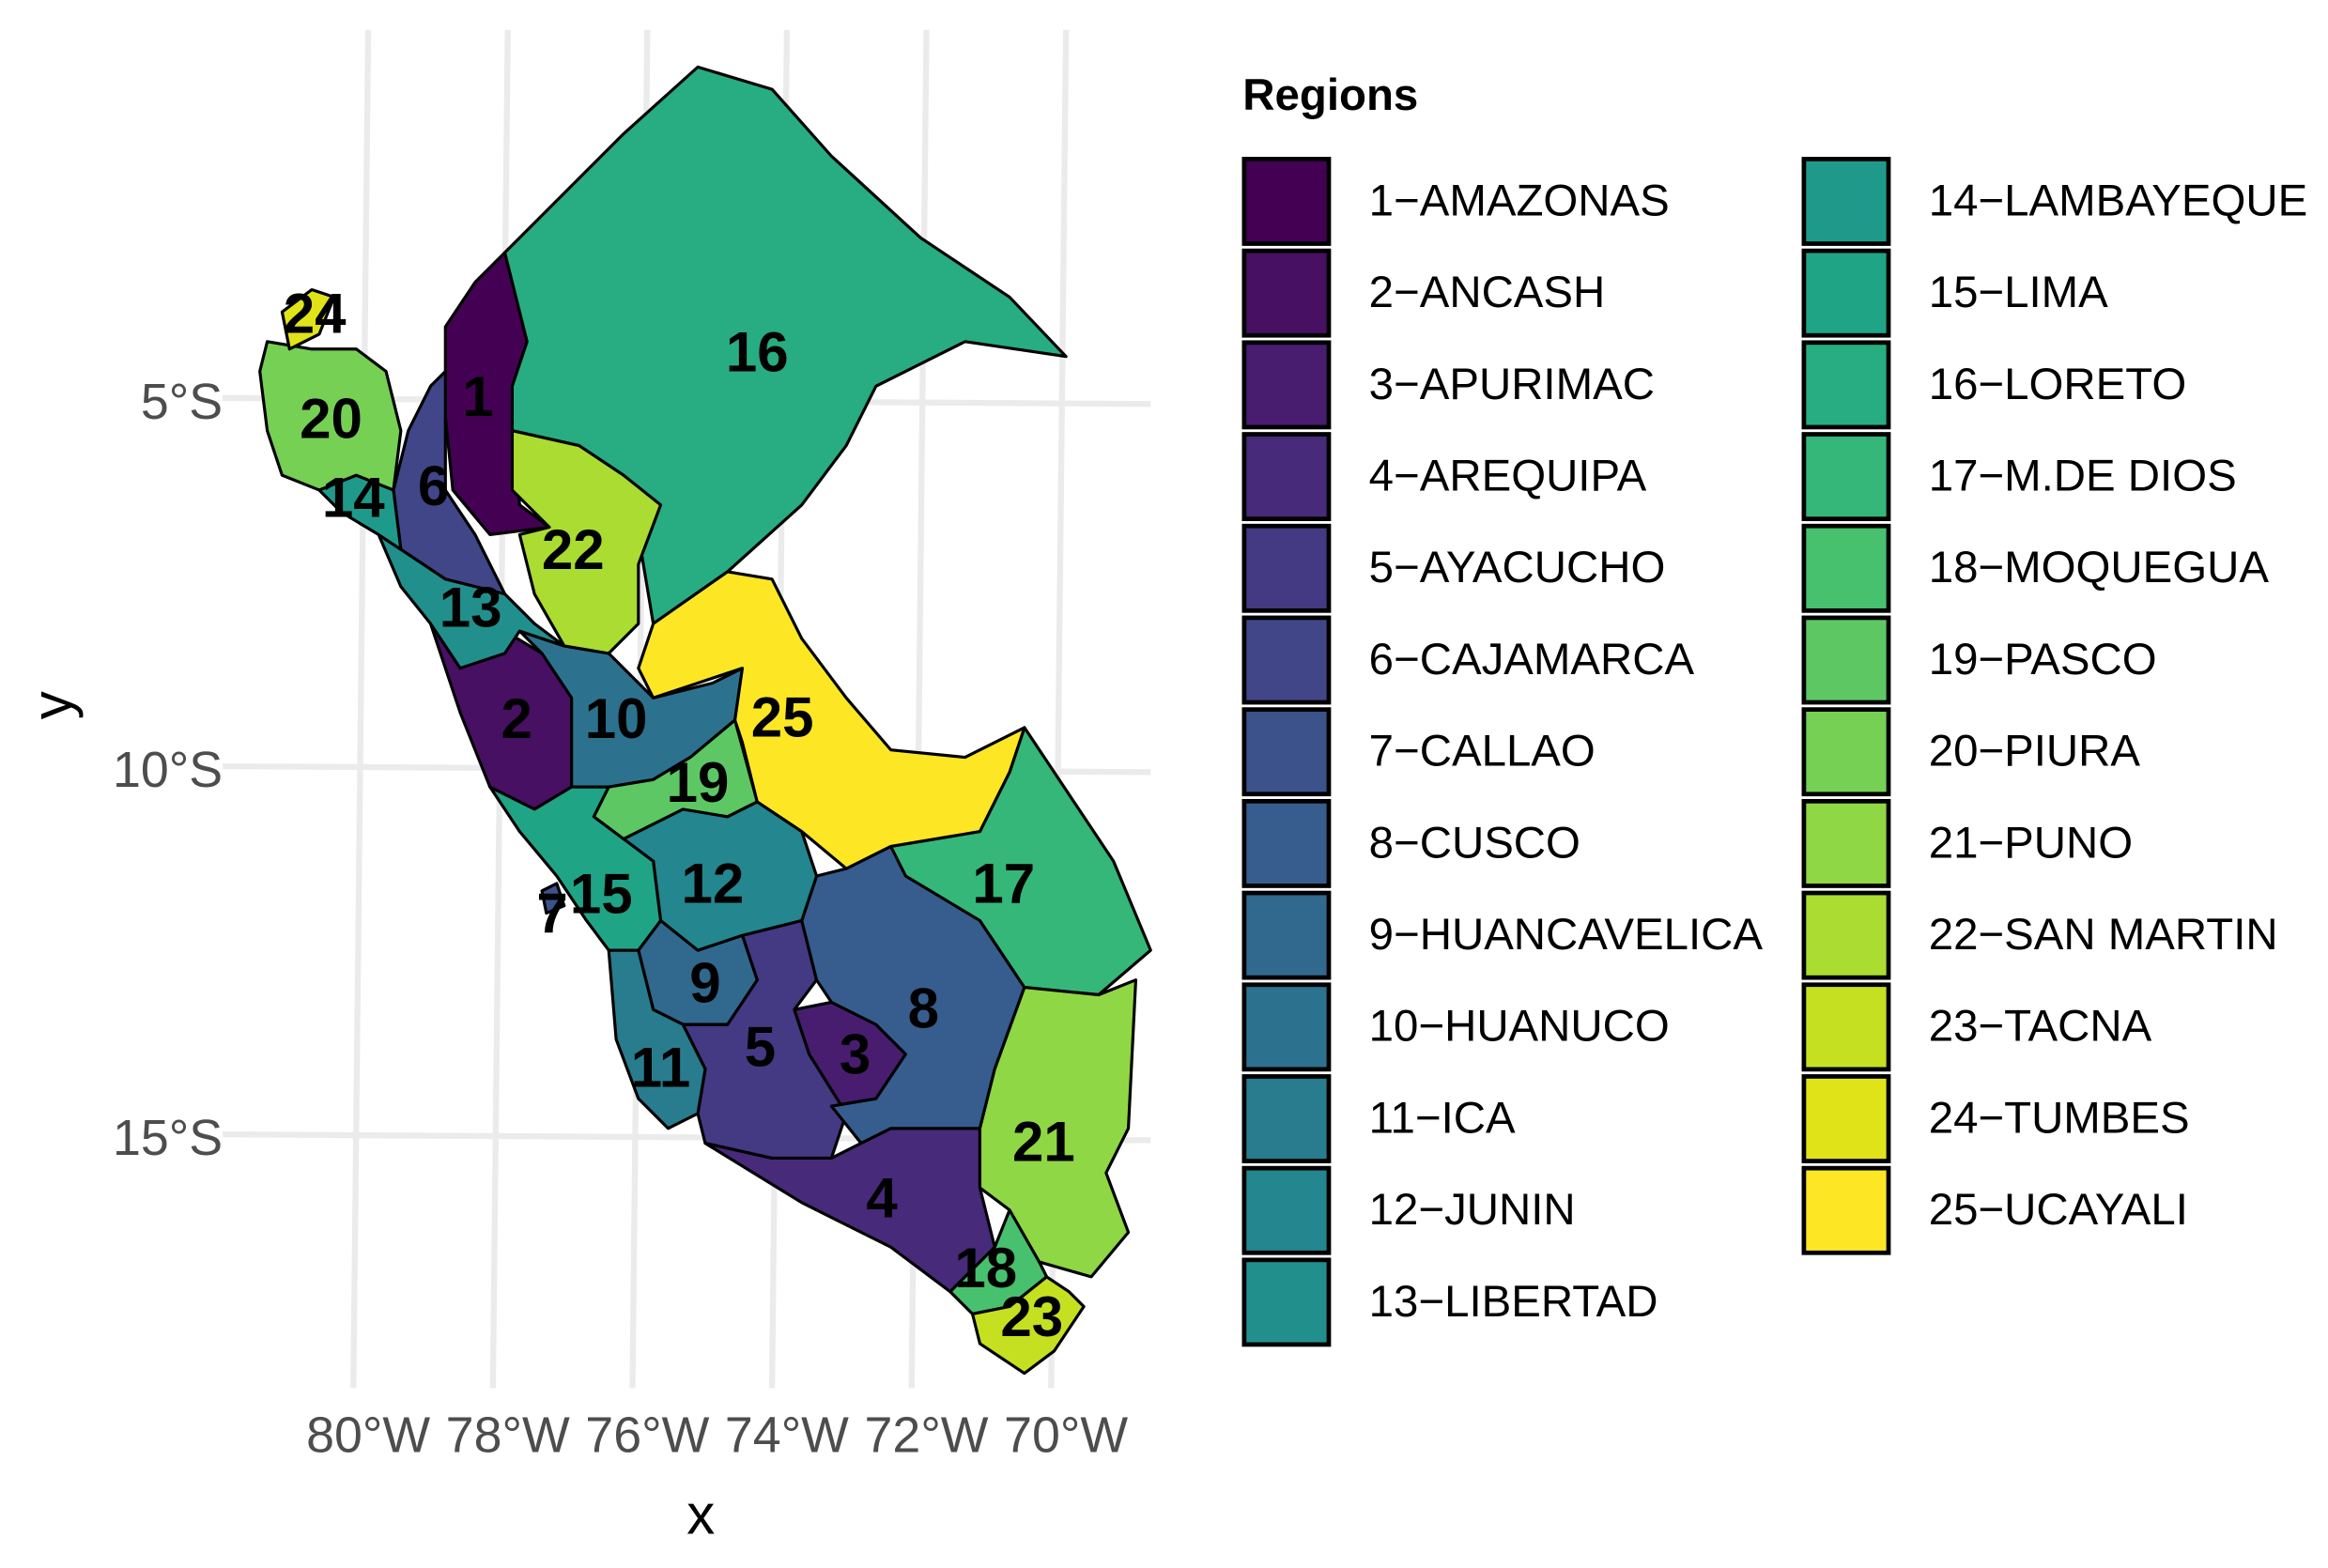 This screenshot has width=2328, height=1568. Describe the element at coordinates (2099, 567) in the screenshot. I see `legend-label: 18−MOQUEGUA` at that location.